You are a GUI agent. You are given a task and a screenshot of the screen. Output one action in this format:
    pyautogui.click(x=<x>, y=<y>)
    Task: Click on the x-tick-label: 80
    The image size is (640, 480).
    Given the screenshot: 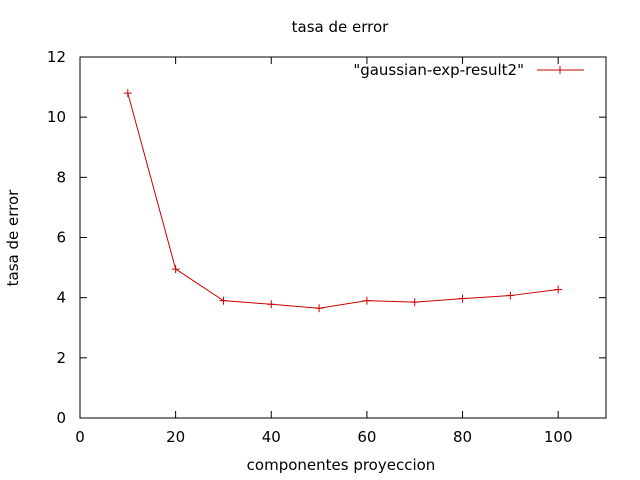 What is the action you would take?
    pyautogui.click(x=462, y=437)
    